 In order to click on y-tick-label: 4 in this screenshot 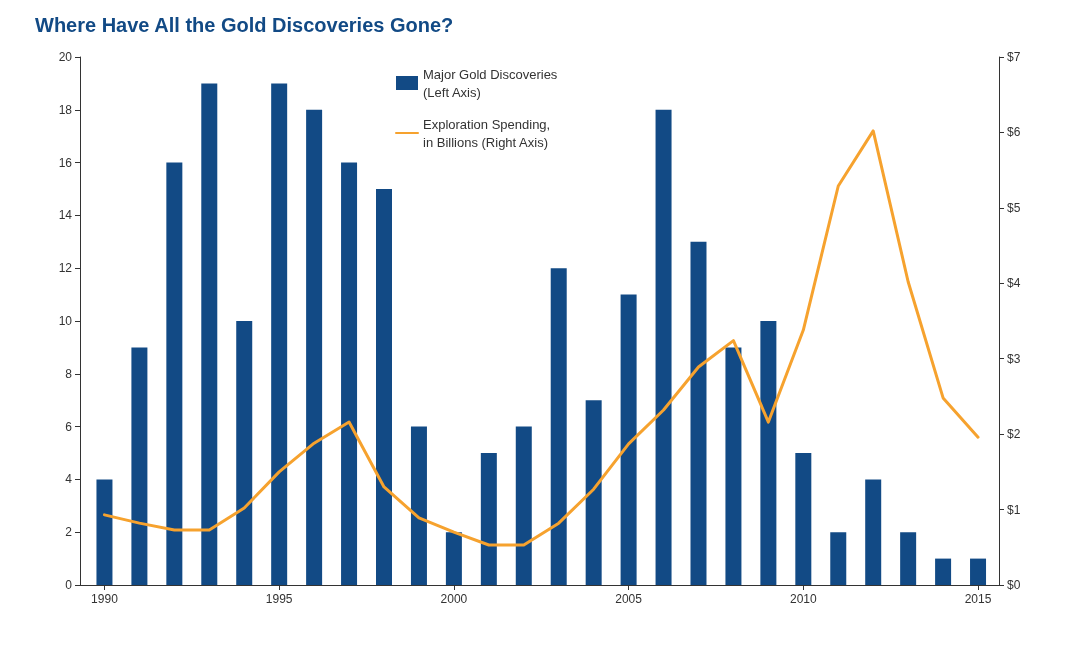, I will do `click(69, 479)`.